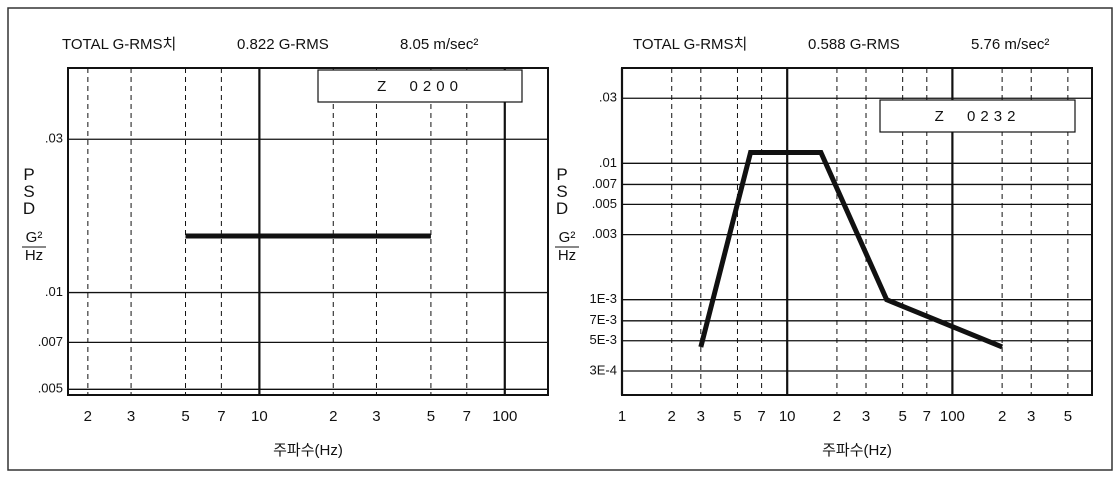 The width and height of the screenshot is (1120, 482). Describe the element at coordinates (854, 44) in the screenshot. I see `grms-value: 0.588 G-RMS` at that location.